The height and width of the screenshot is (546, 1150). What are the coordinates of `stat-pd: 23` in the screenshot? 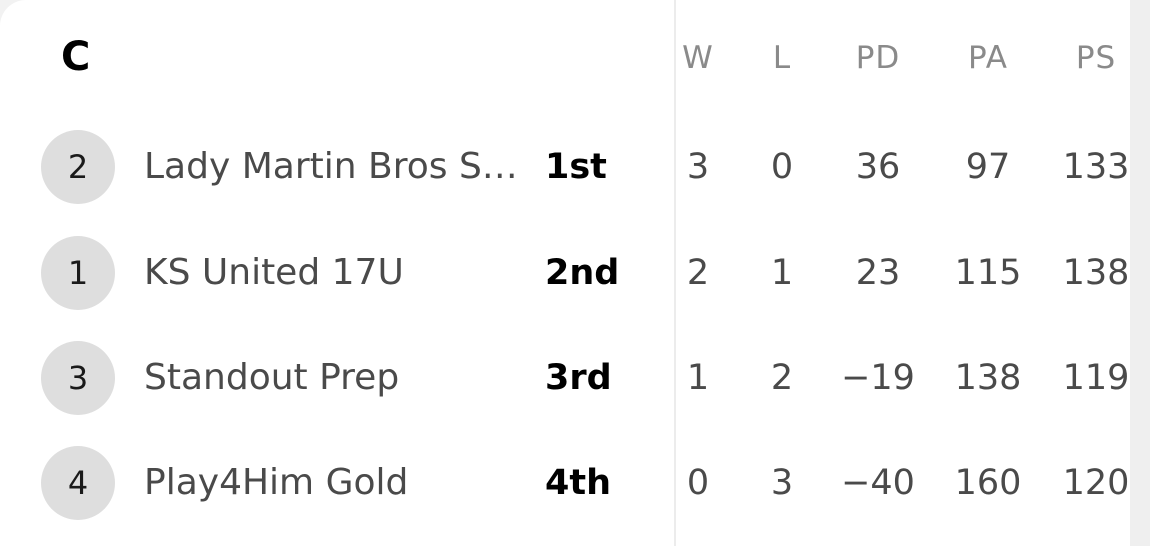 It's located at (878, 273).